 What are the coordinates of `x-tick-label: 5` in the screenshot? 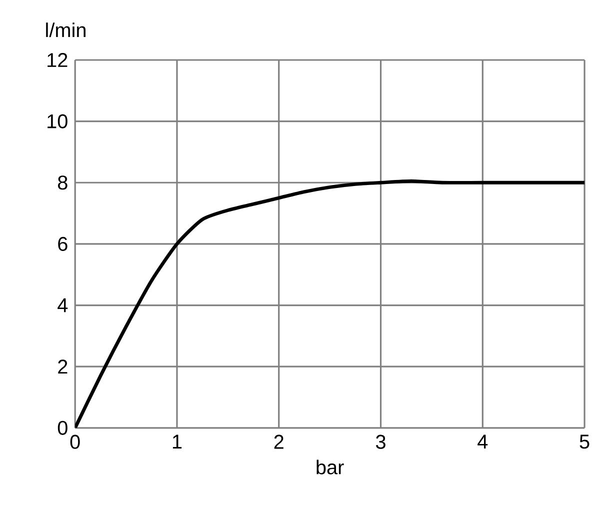 It's located at (585, 441).